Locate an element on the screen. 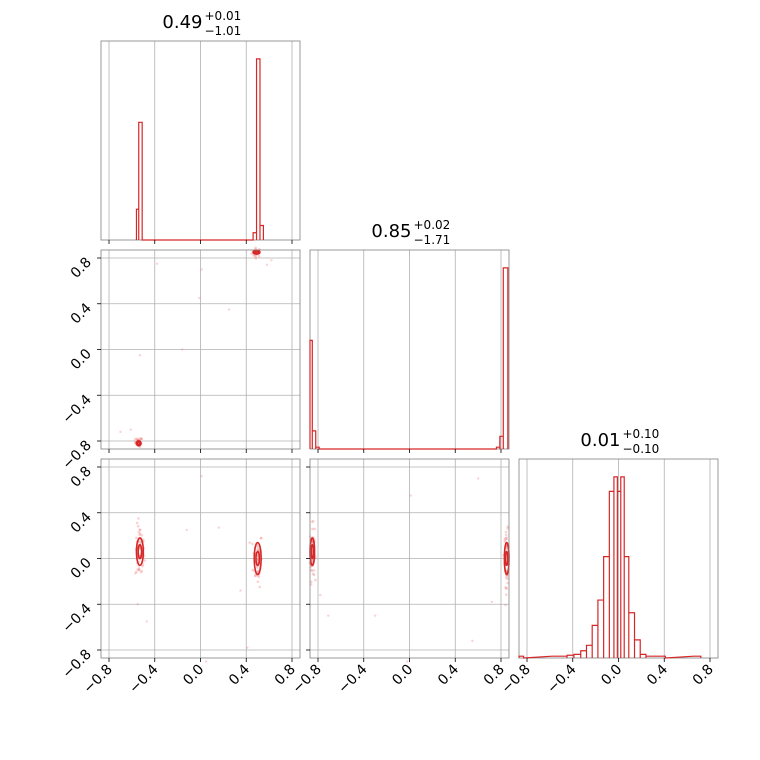 The height and width of the screenshot is (760, 760). title-minus-error: −1.01 is located at coordinates (223, 31).